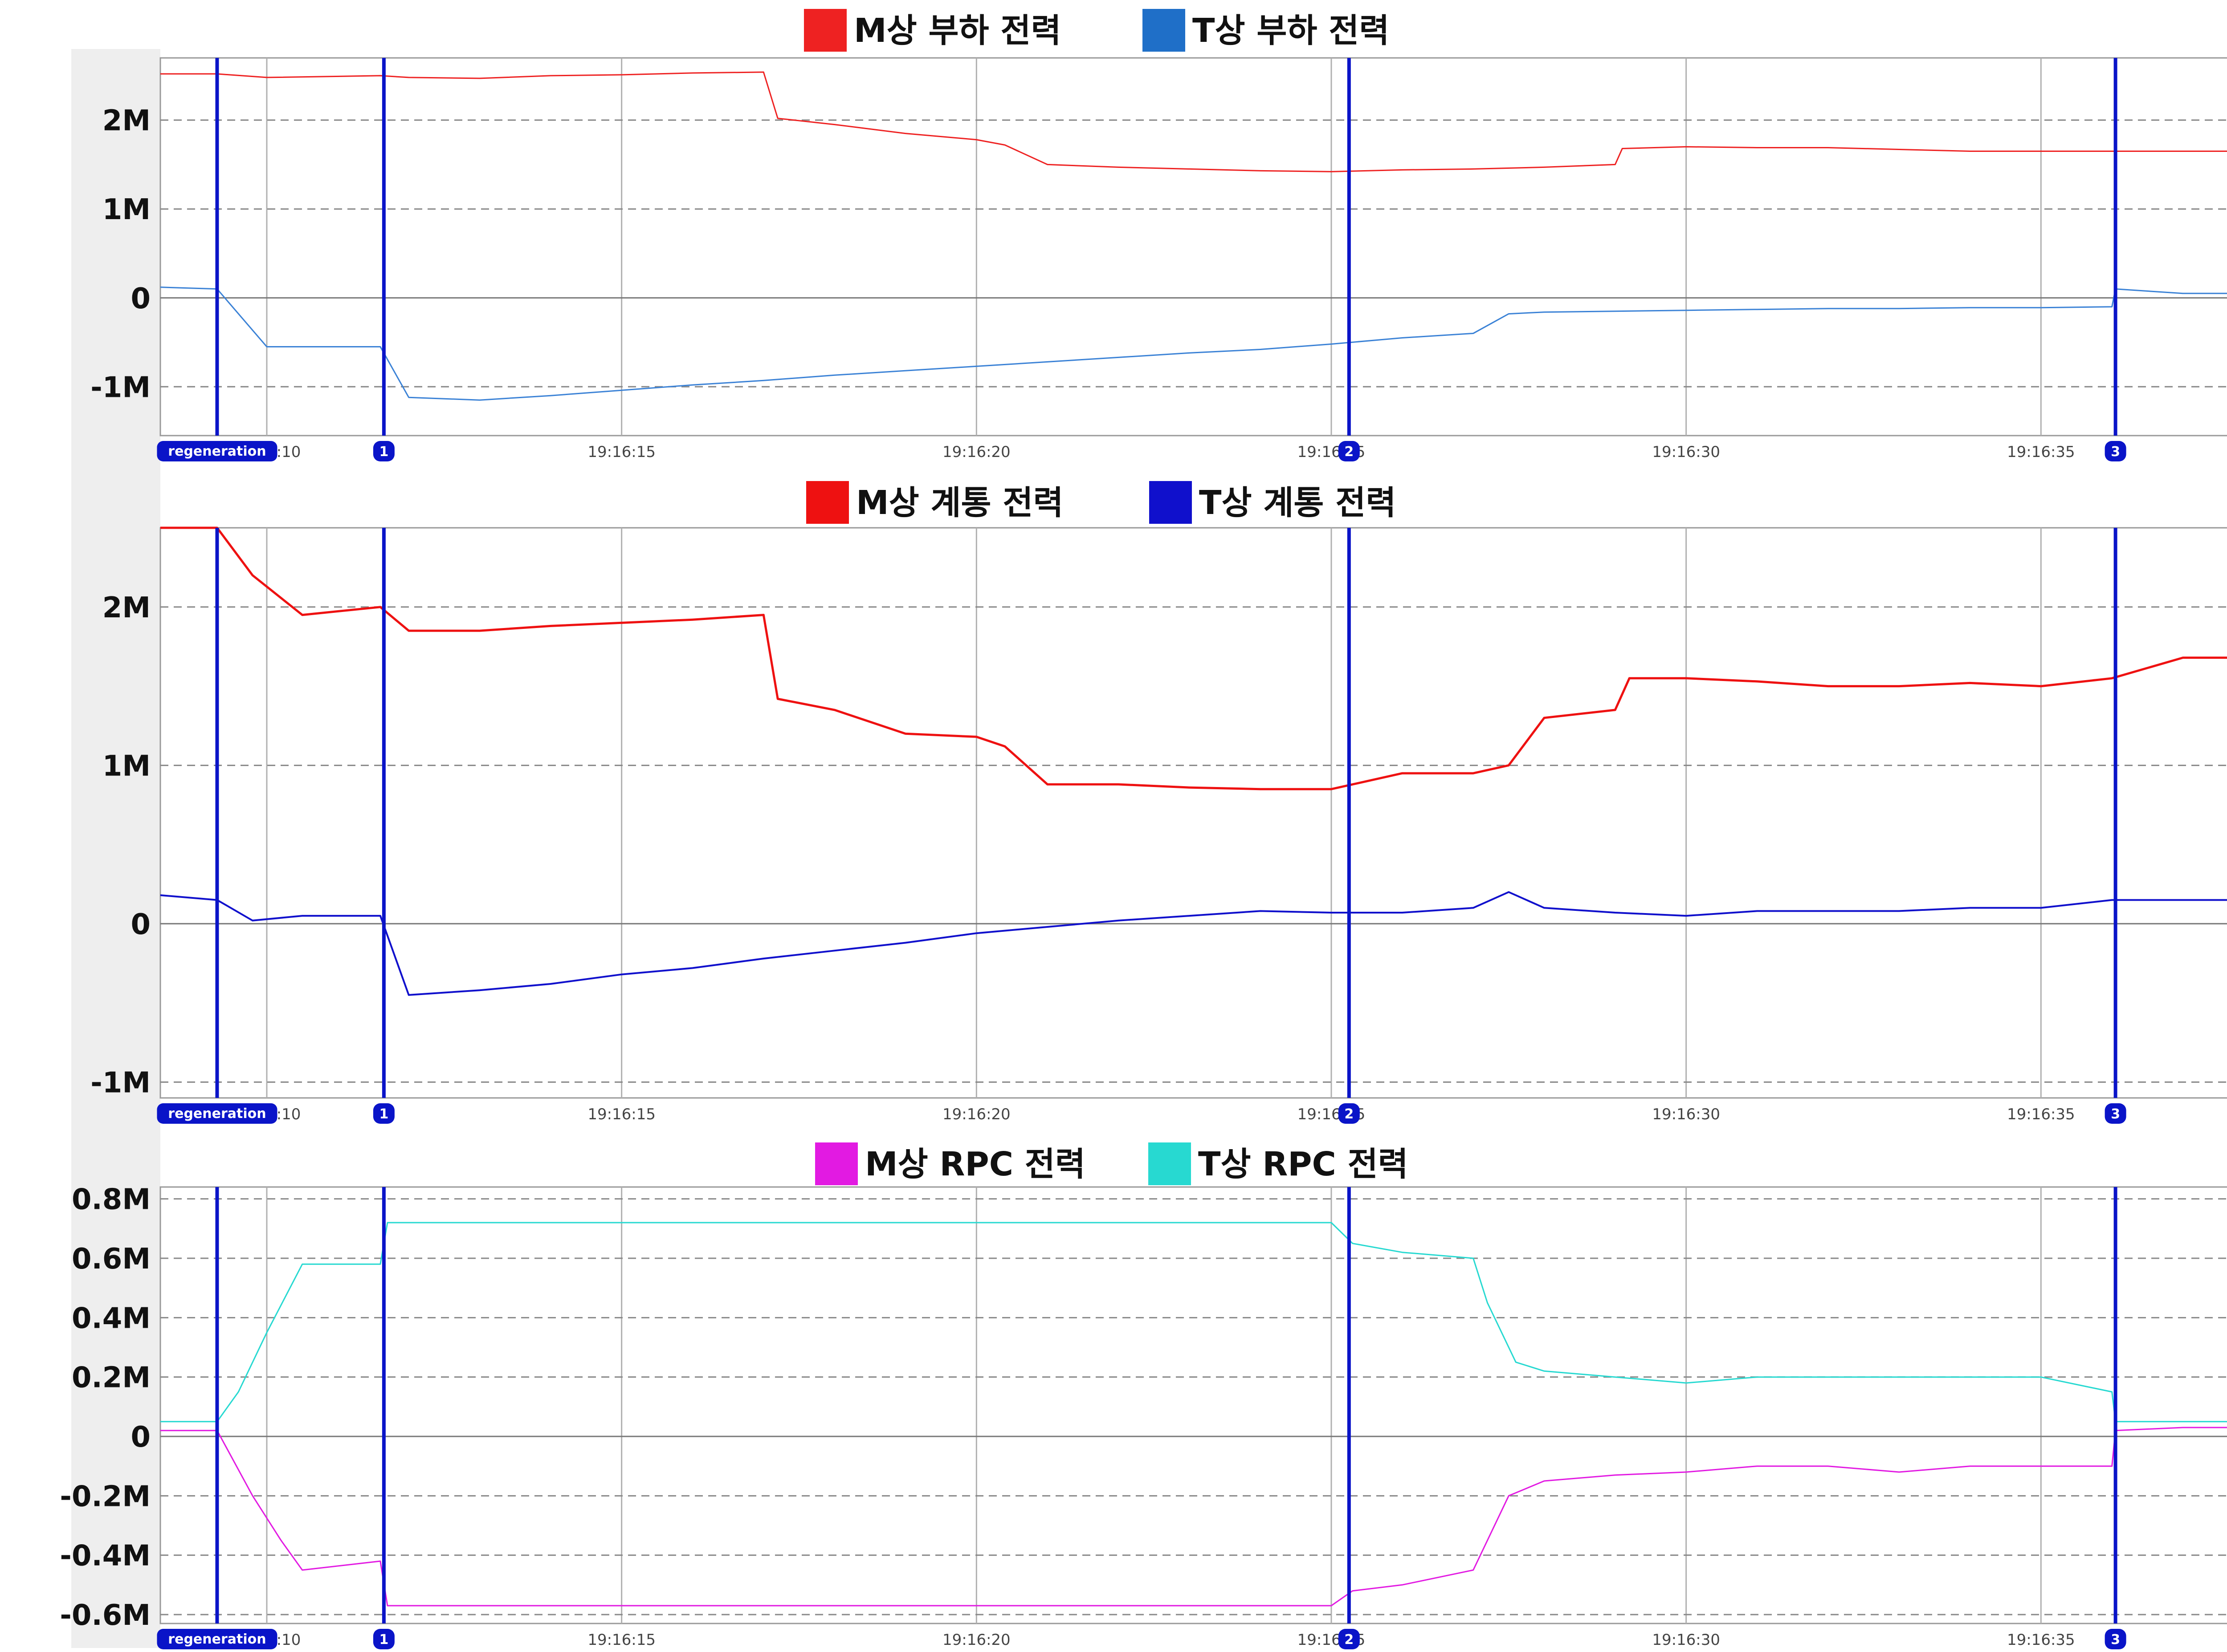  I want to click on legend-label: T상 부하 전력, so click(1290, 31).